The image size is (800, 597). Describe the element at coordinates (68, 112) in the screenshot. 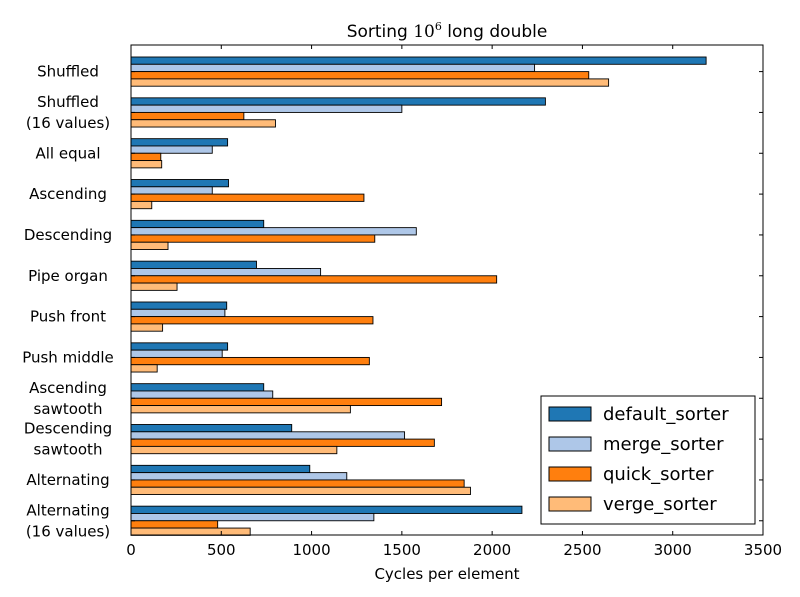

I see `y-tick-label: Shuffled (16 values)` at that location.